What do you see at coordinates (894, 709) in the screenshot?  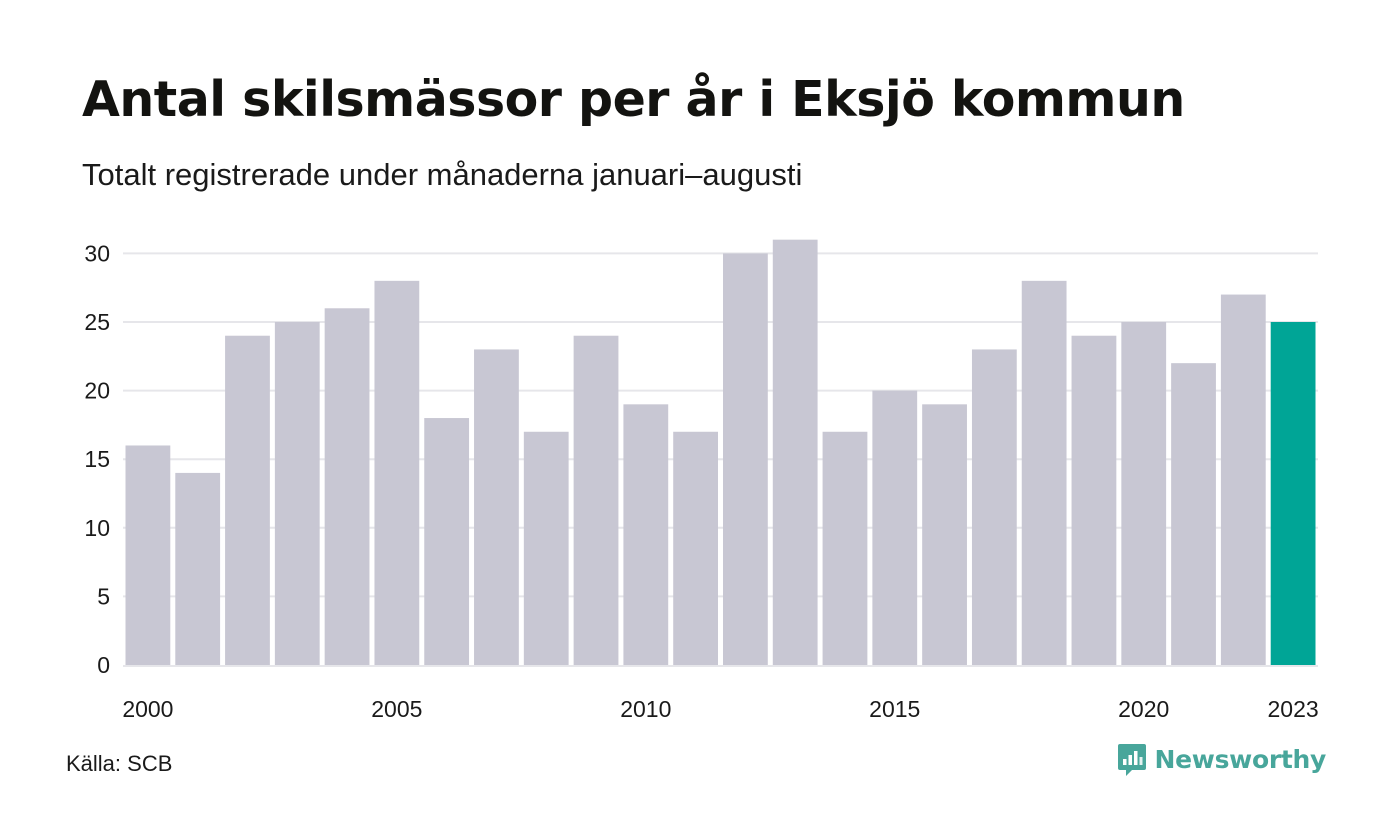 I see `x-tick-label: 2015` at bounding box center [894, 709].